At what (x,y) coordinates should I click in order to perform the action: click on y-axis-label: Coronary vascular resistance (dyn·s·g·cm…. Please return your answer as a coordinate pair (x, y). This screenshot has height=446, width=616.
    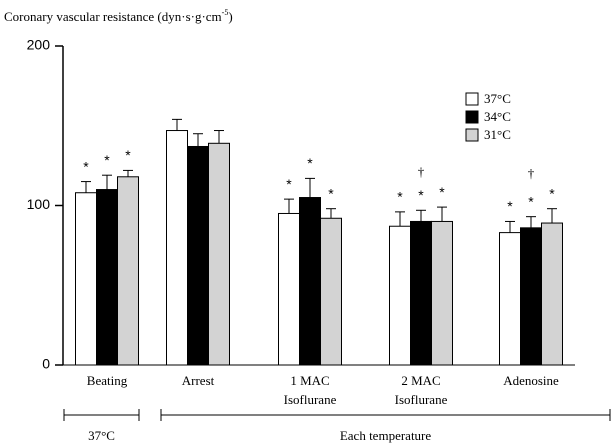
    Looking at the image, I should click on (118, 16).